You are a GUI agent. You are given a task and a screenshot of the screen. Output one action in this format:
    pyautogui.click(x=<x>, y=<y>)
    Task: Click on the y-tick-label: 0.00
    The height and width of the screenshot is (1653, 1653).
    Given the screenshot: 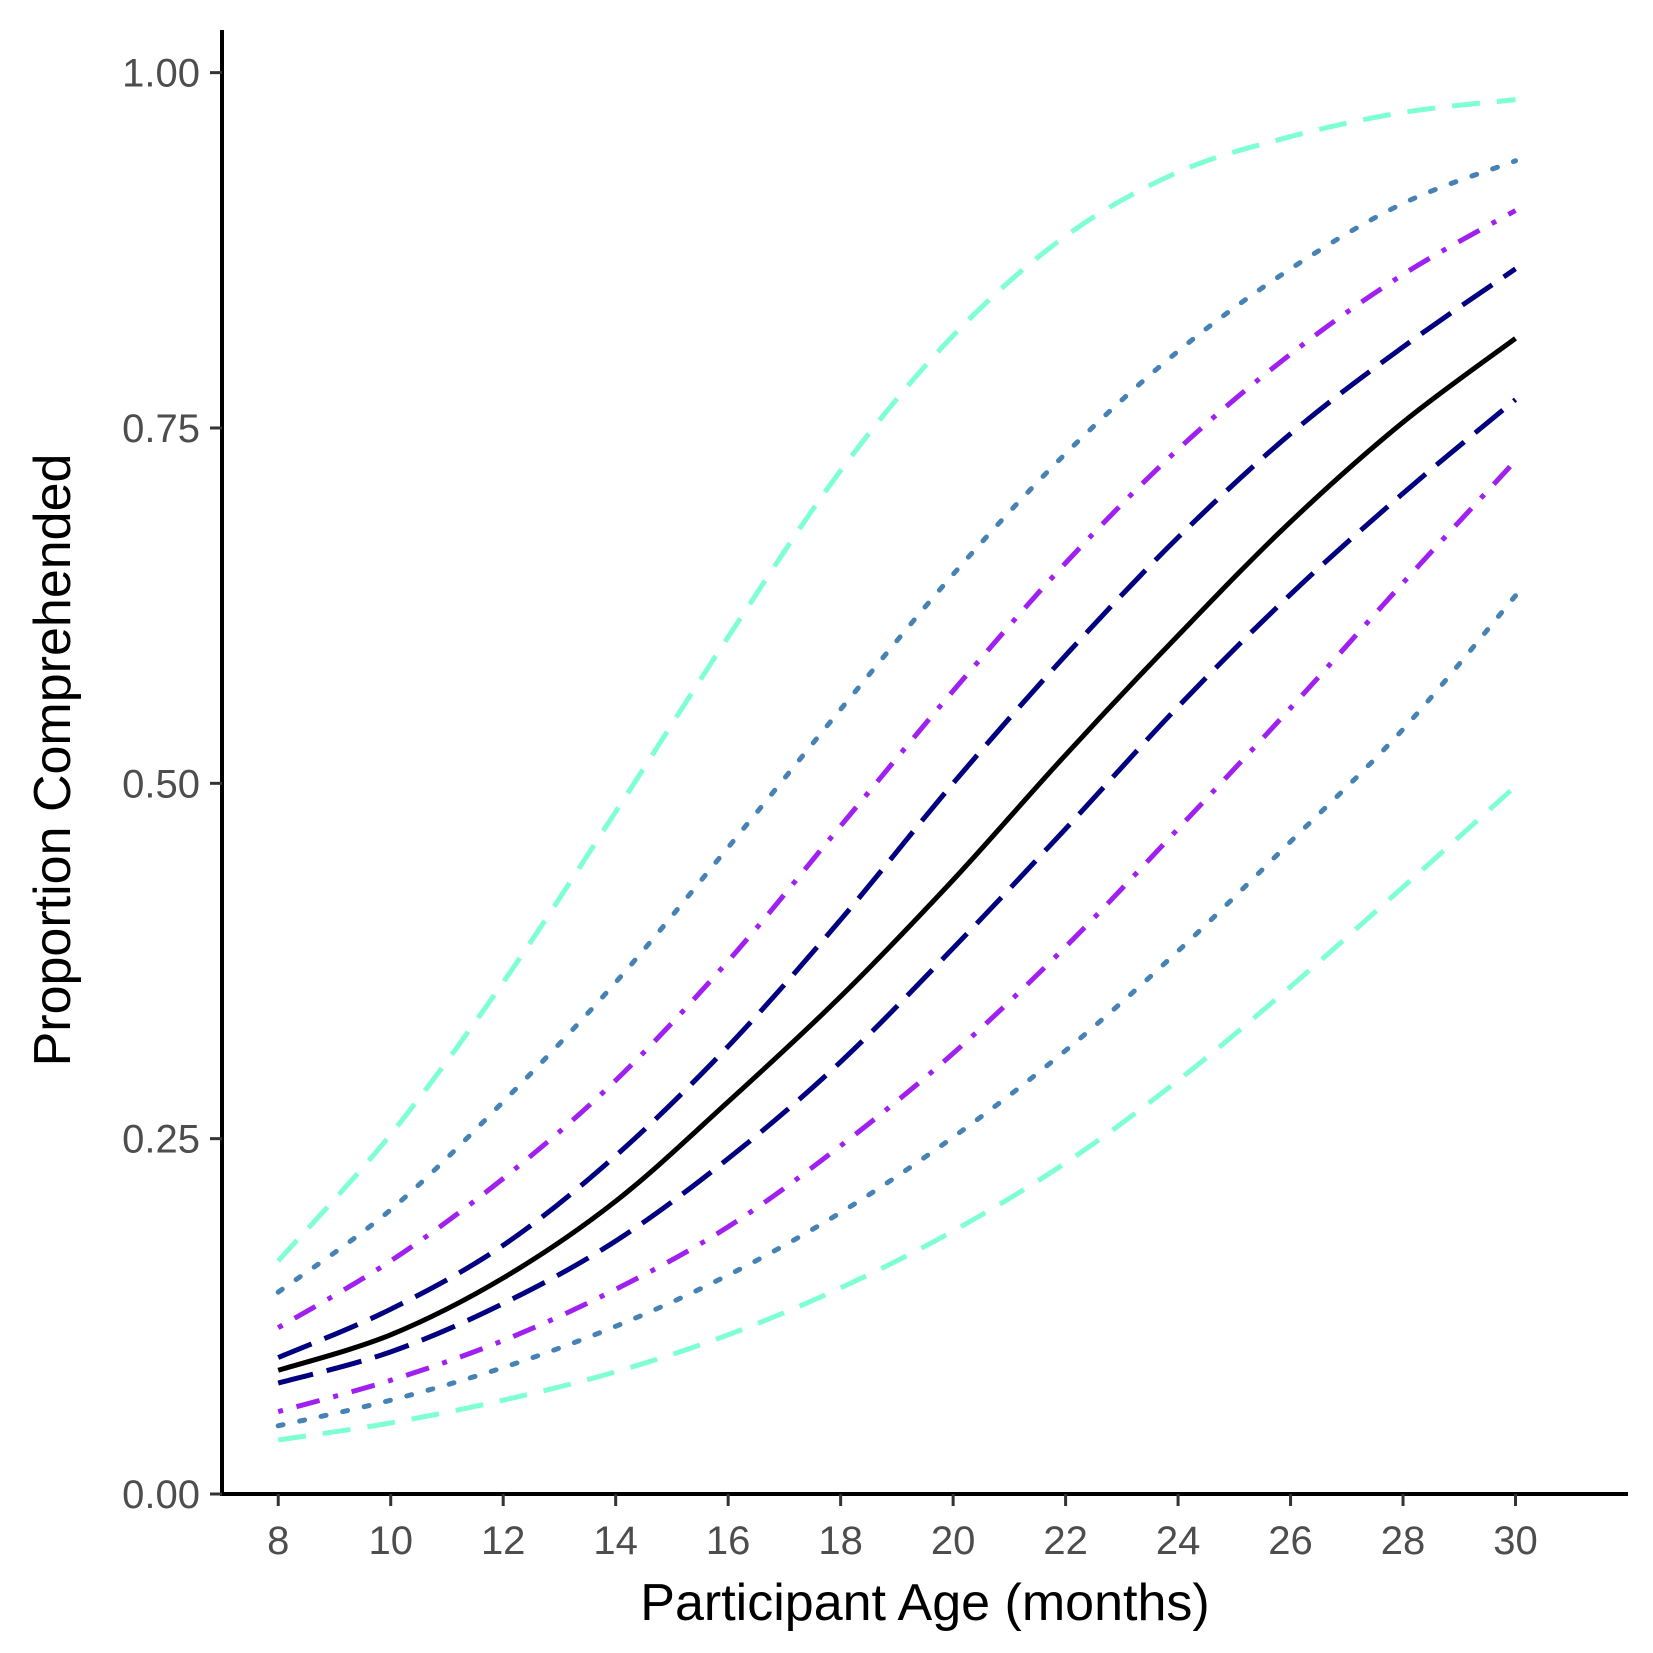 What is the action you would take?
    pyautogui.click(x=161, y=1495)
    